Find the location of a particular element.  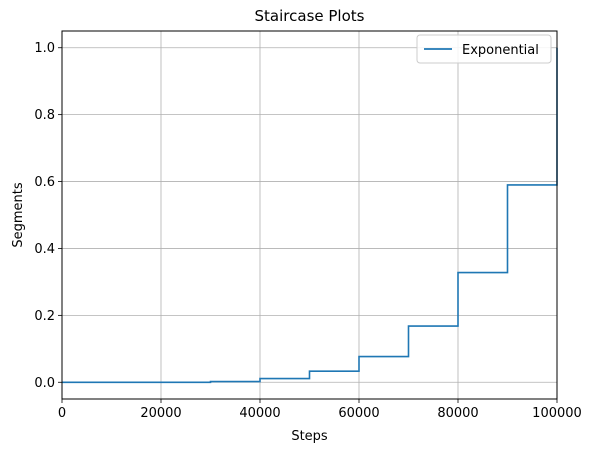

x-tick-label: 20000 is located at coordinates (160, 413).